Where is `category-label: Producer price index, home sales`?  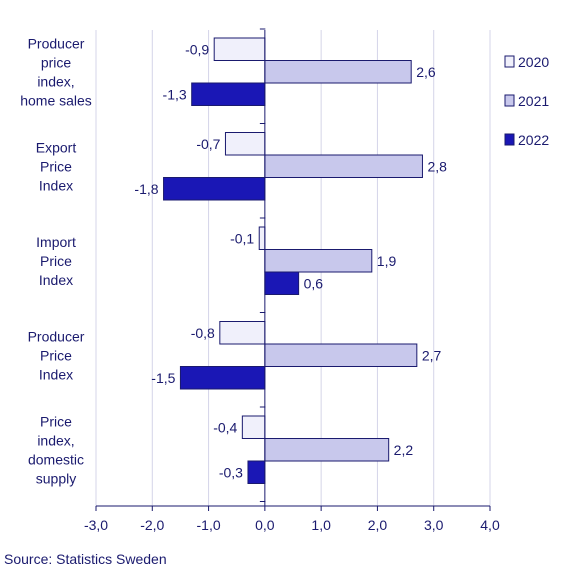 category-label: Producer price index, home sales is located at coordinates (56, 71).